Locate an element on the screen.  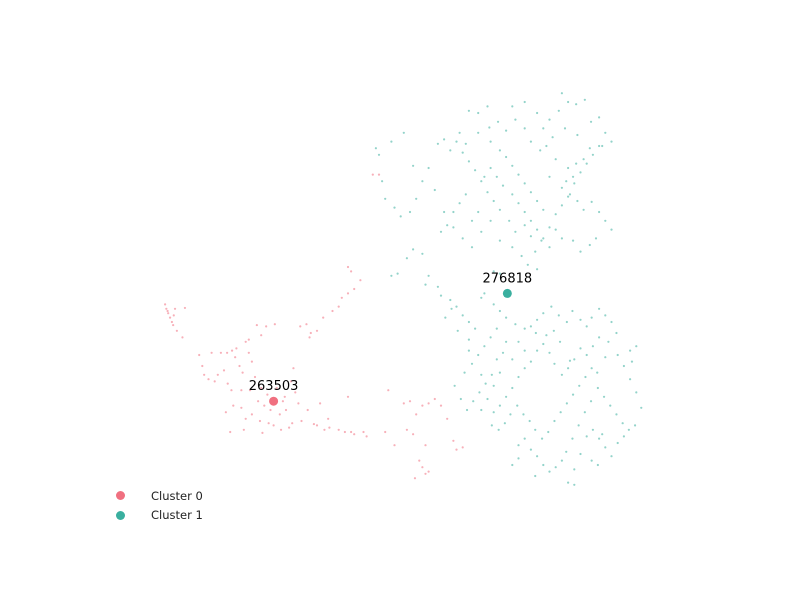
legend-item-cluster-0: Cluster 0 is located at coordinates (159, 496).